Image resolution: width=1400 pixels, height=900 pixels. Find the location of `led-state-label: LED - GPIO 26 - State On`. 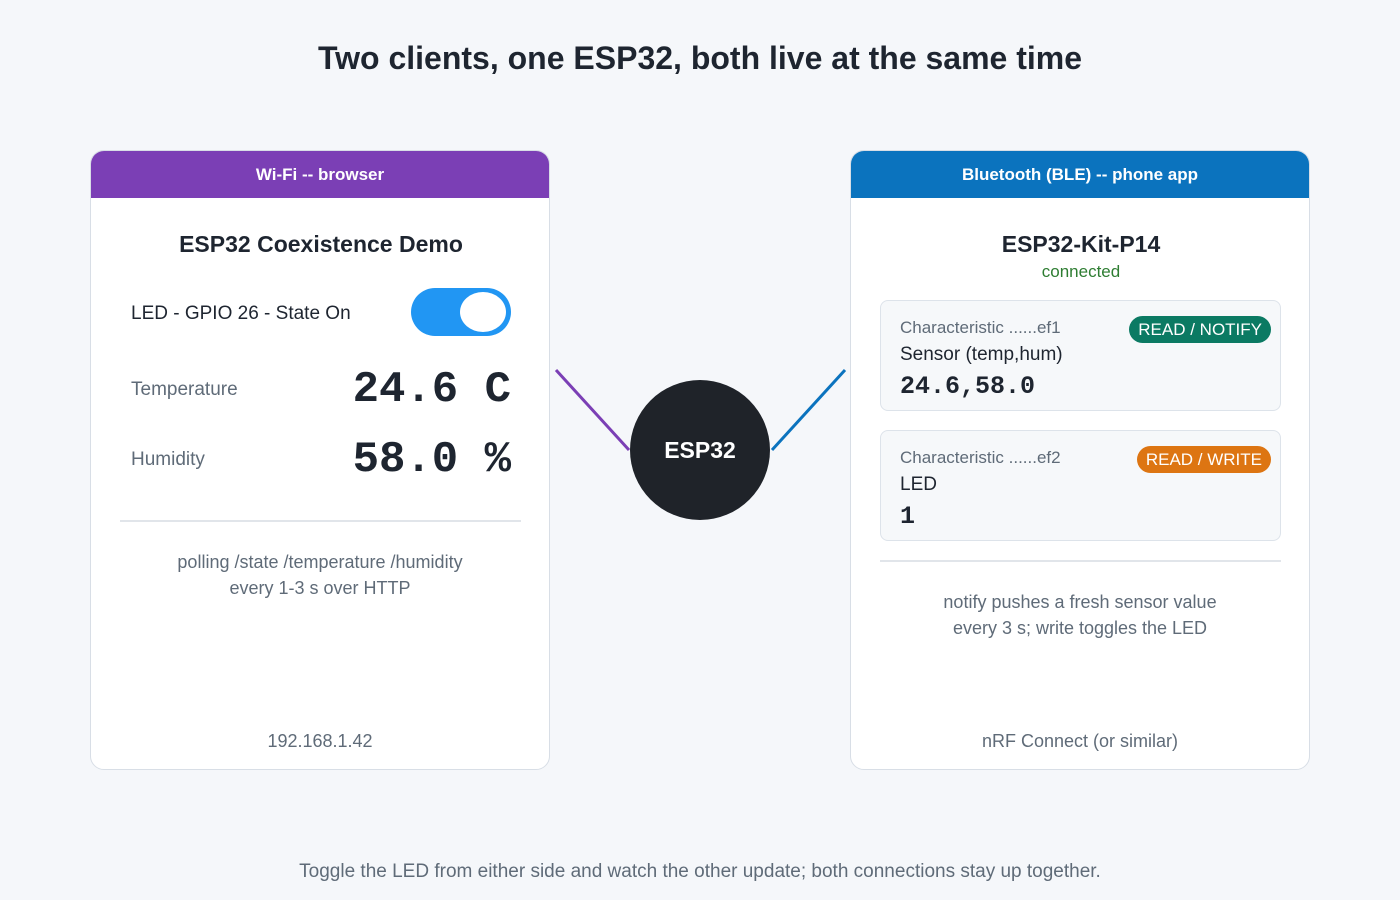

led-state-label: LED - GPIO 26 - State On is located at coordinates (241, 313).